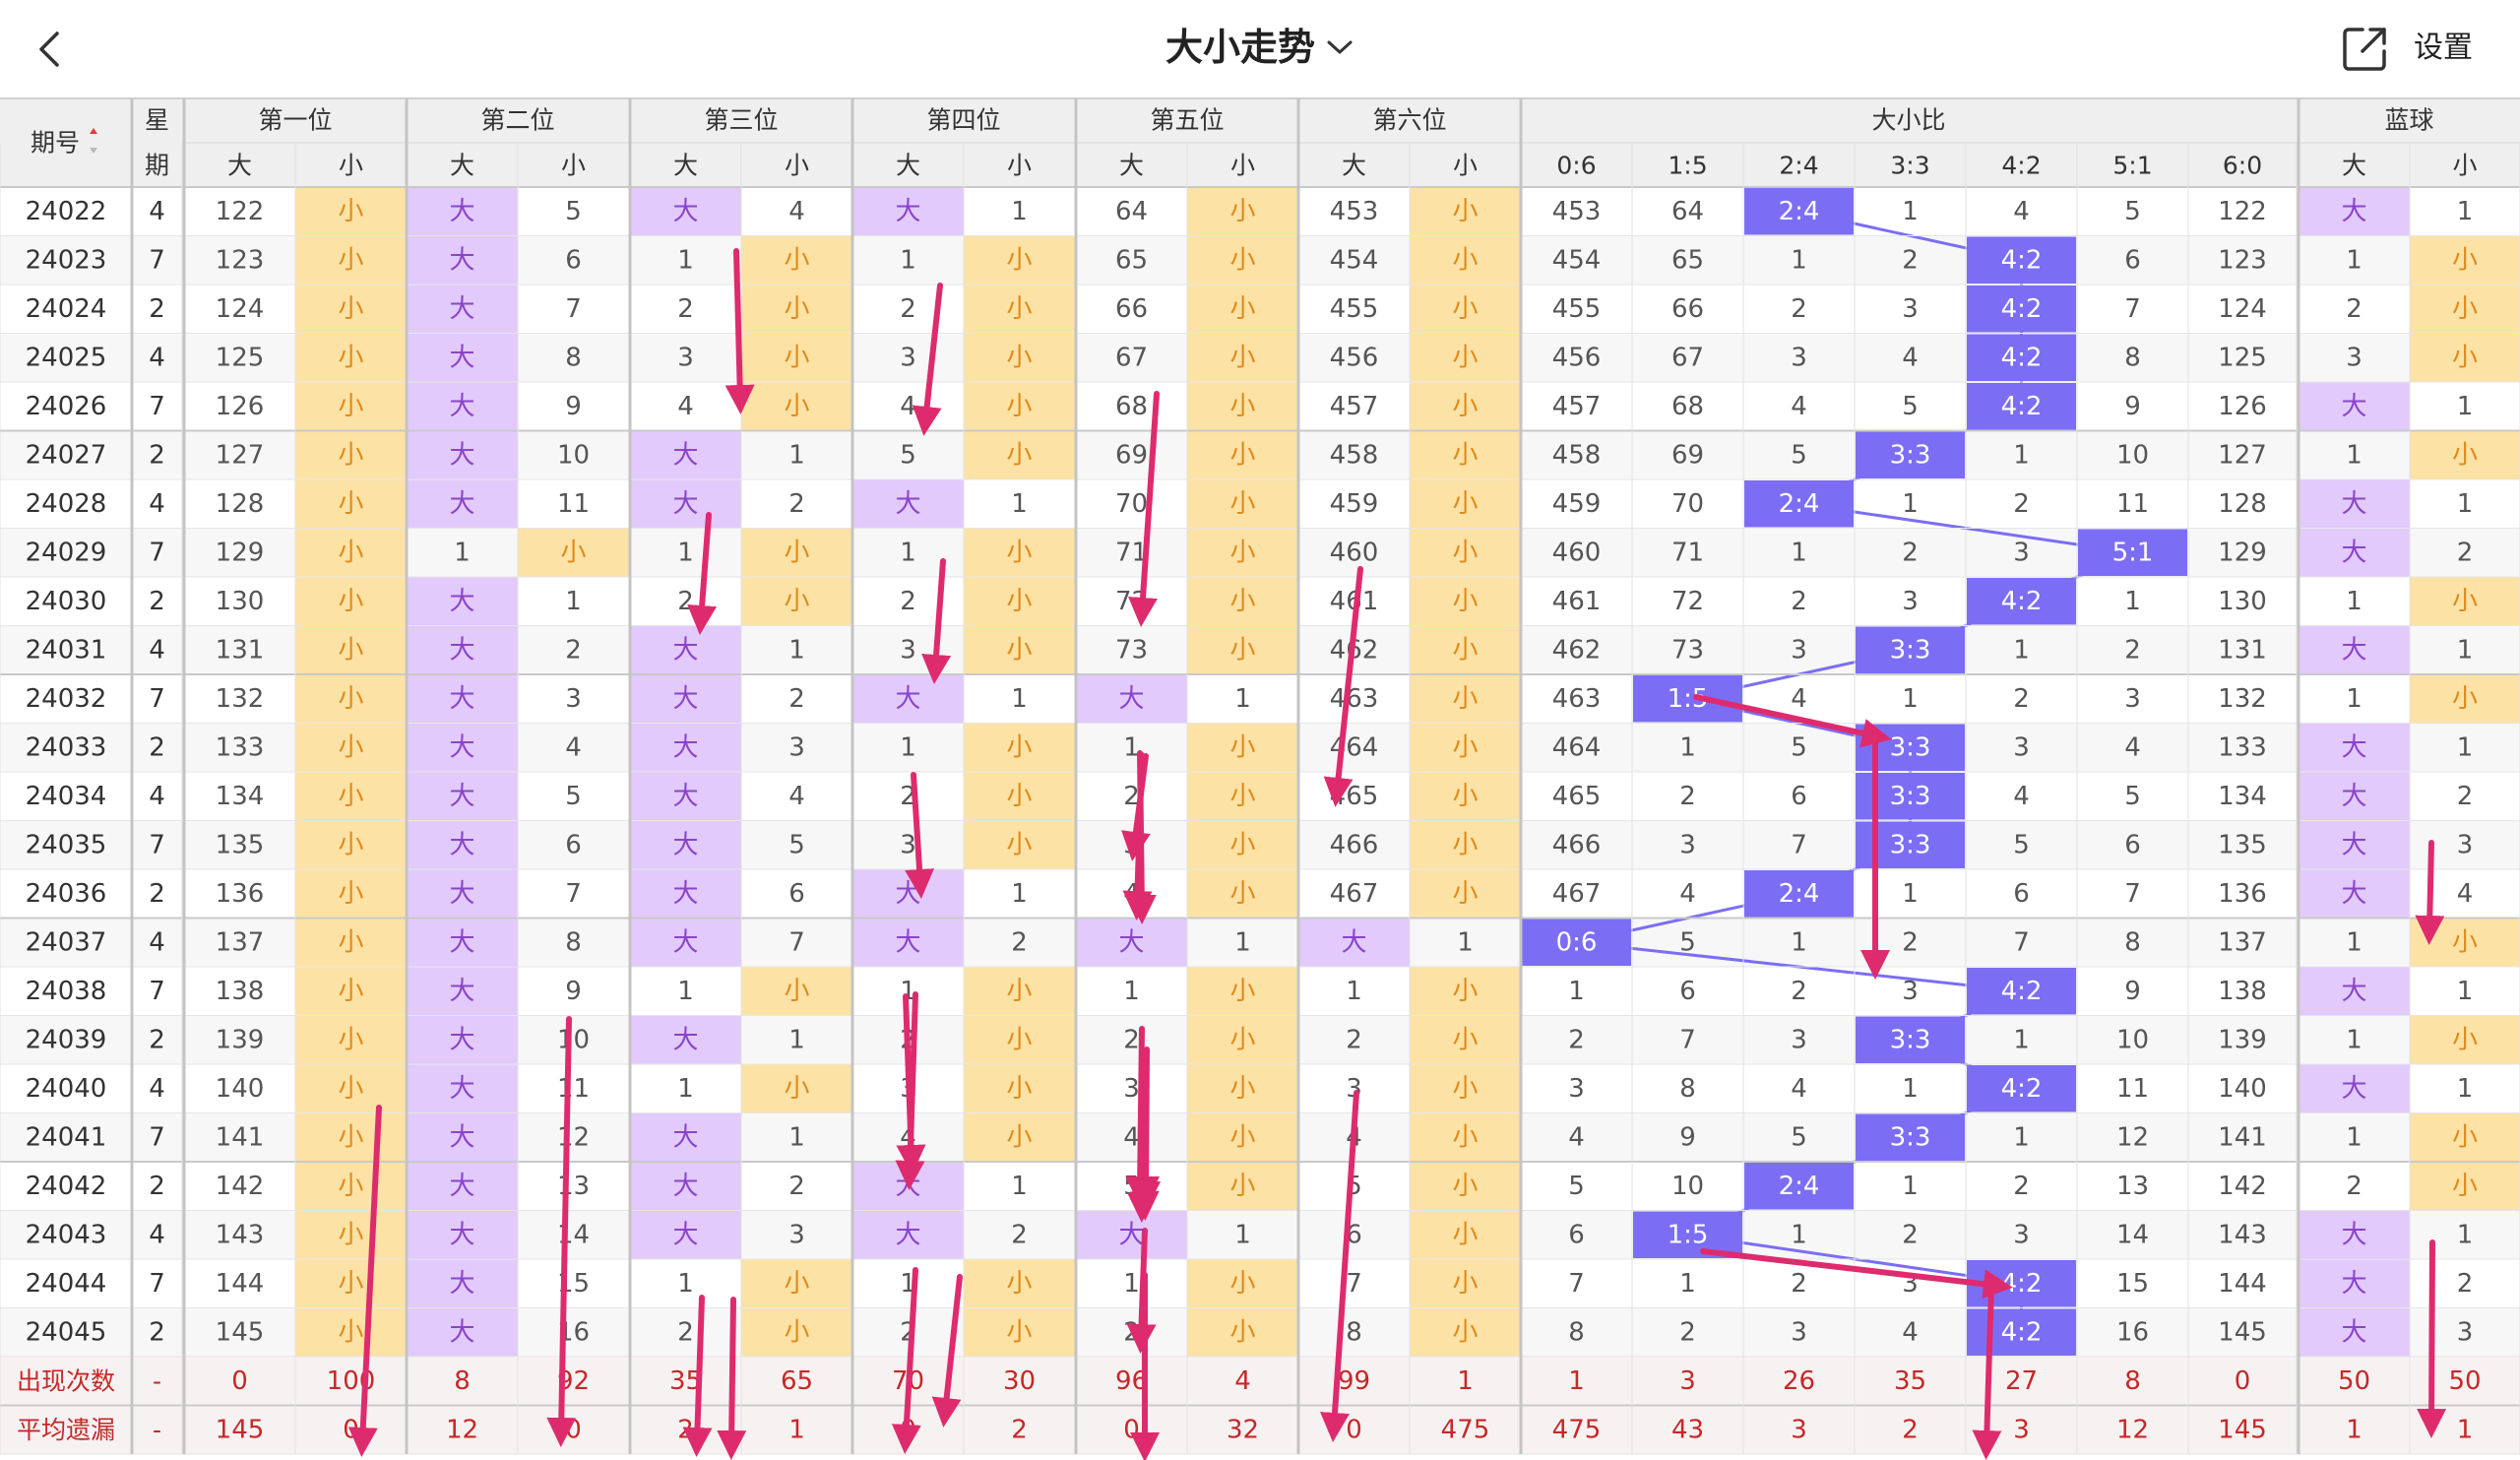  Describe the element at coordinates (2242, 406) in the screenshot. I see `omission-value: 126` at that location.